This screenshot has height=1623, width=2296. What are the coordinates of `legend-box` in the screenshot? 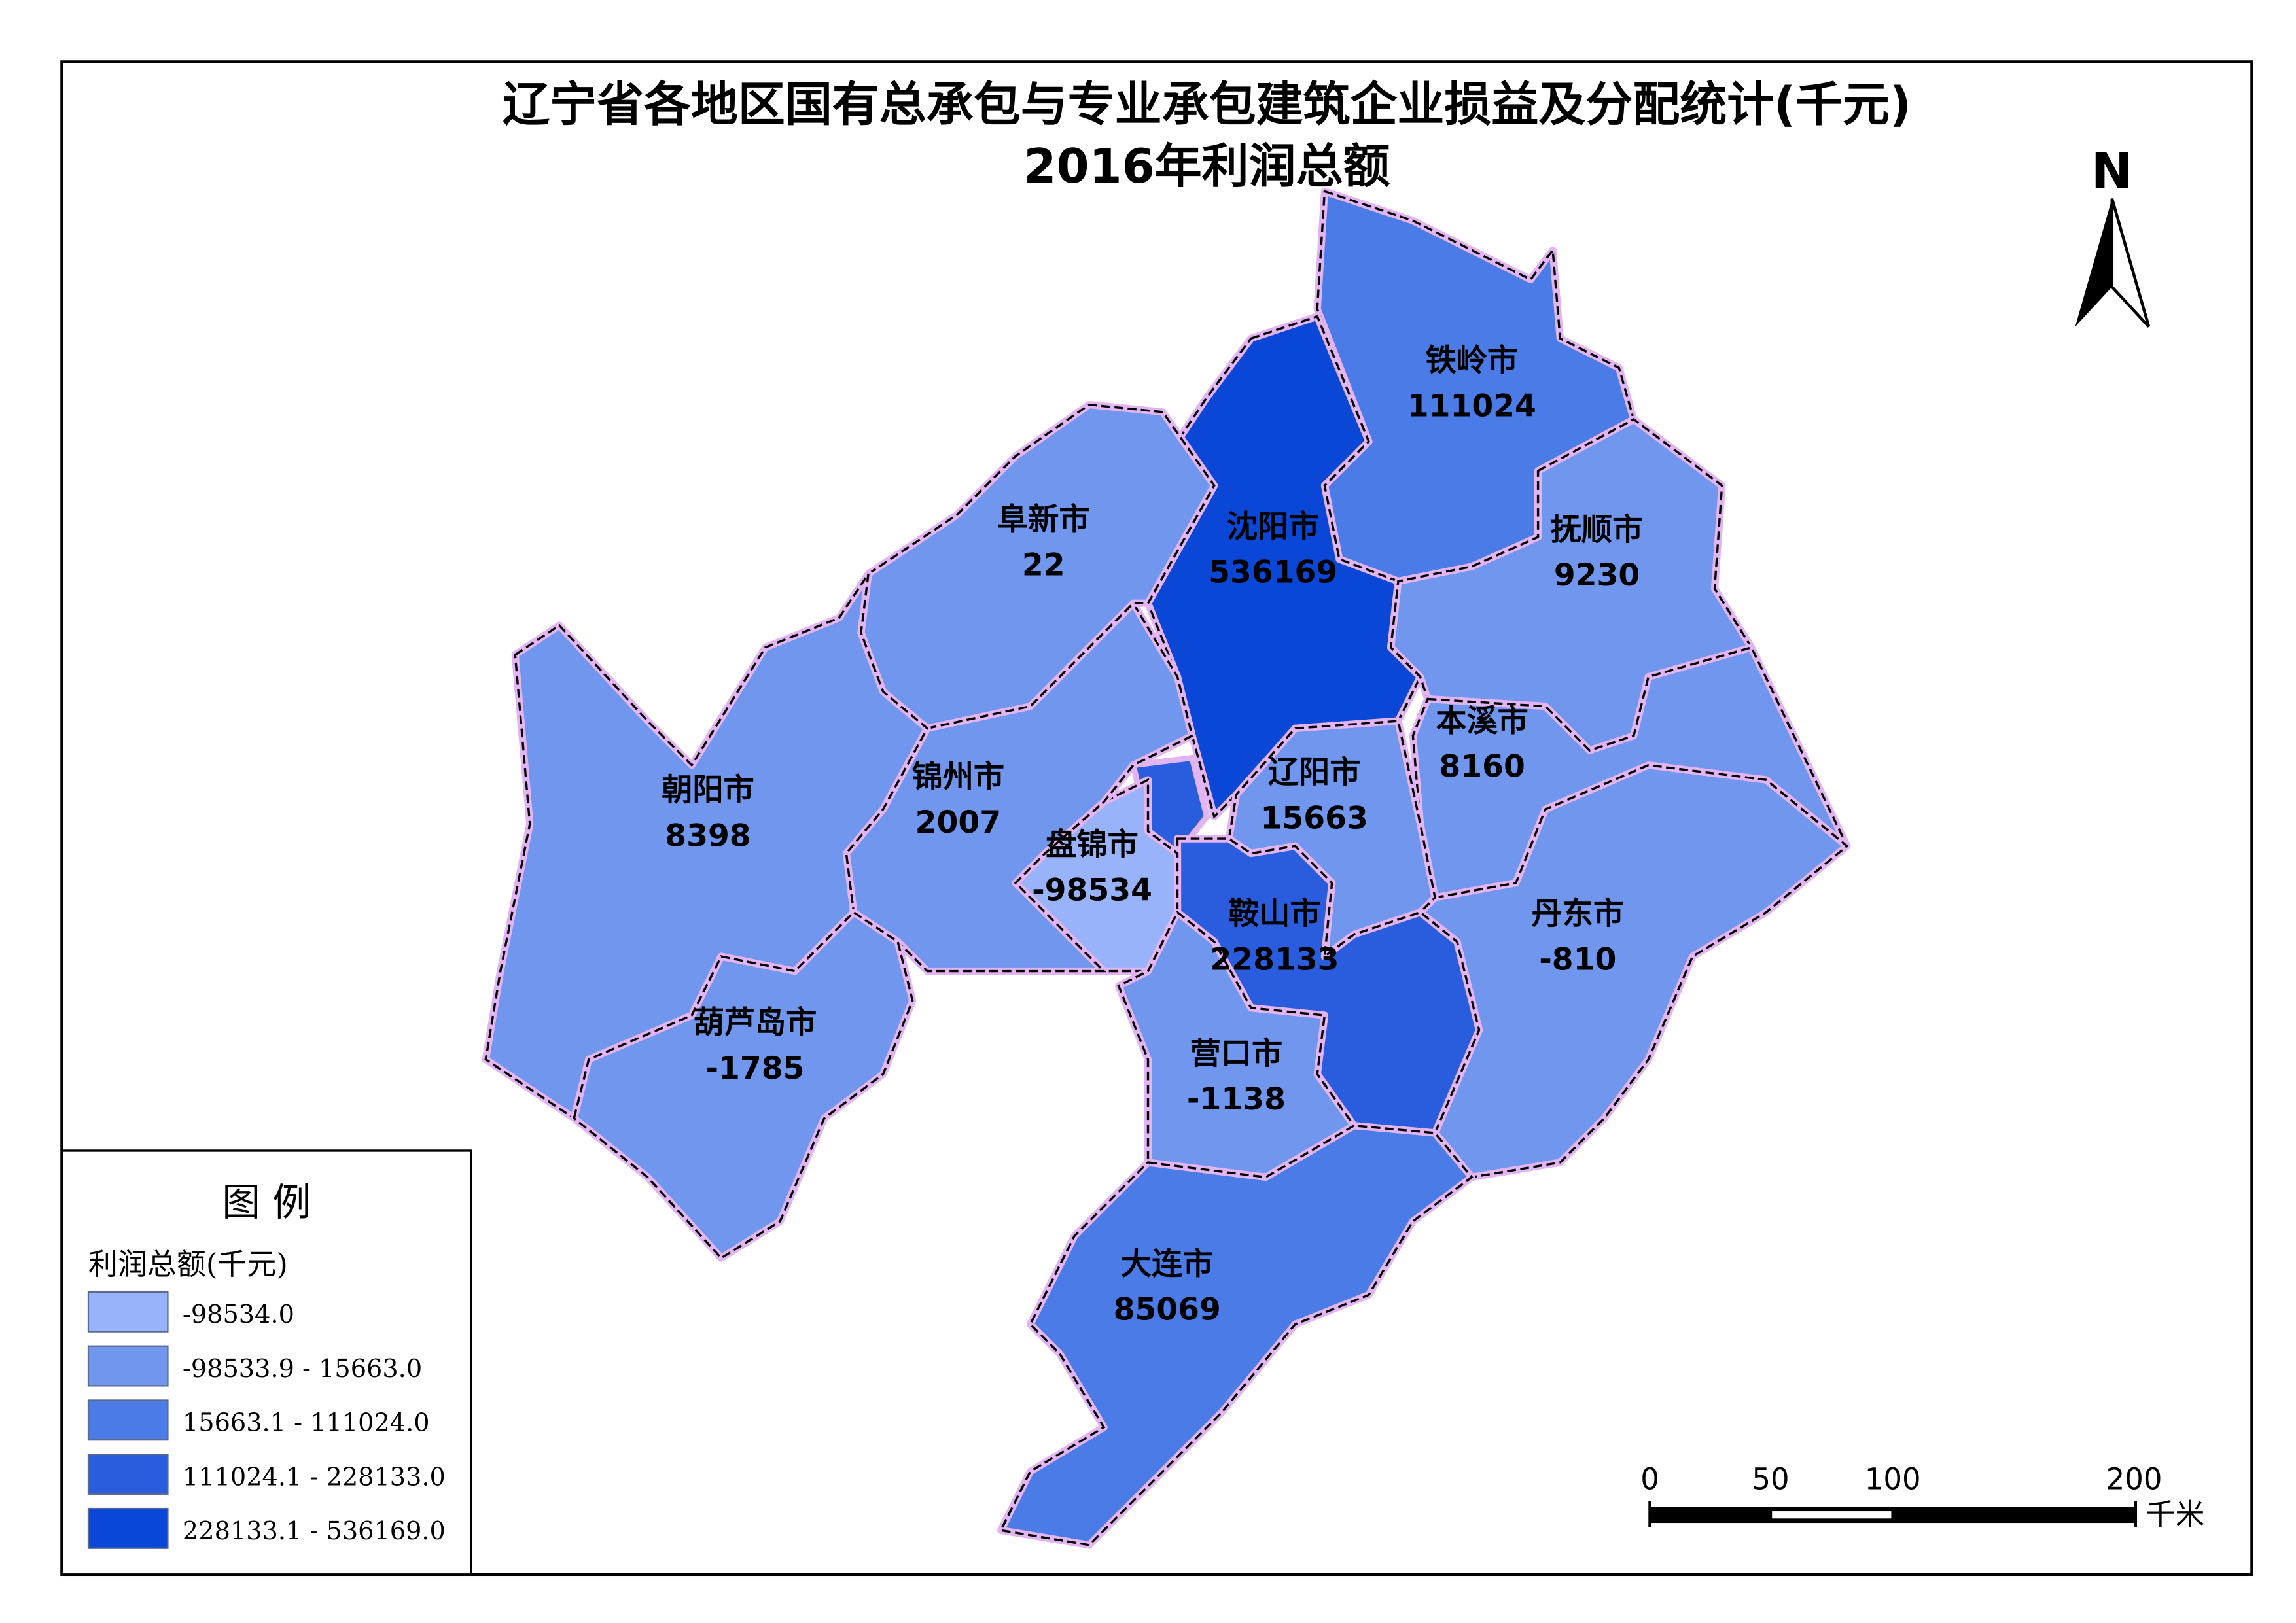 It's located at (266, 1363).